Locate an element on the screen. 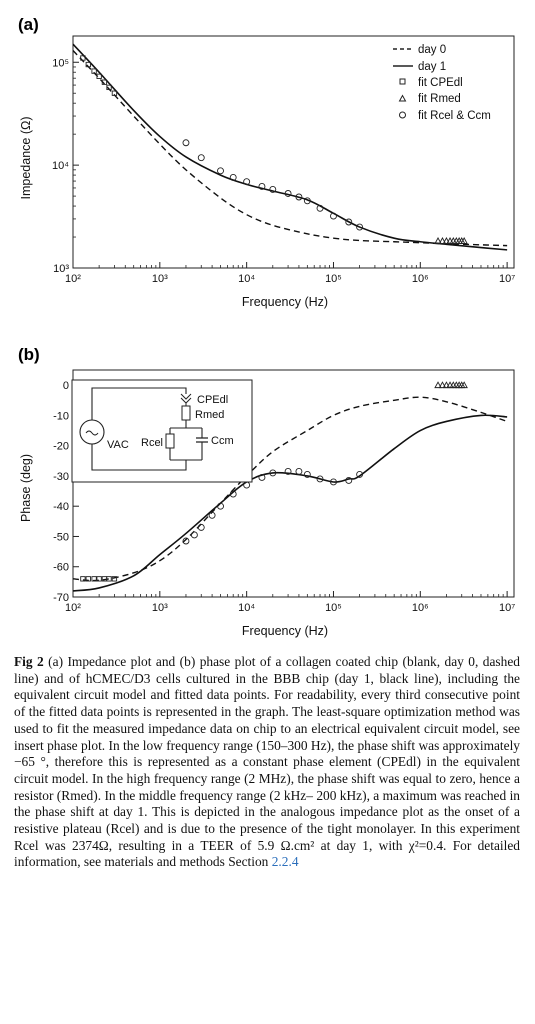  impedance-x-tick-label: 10² is located at coordinates (73, 279).